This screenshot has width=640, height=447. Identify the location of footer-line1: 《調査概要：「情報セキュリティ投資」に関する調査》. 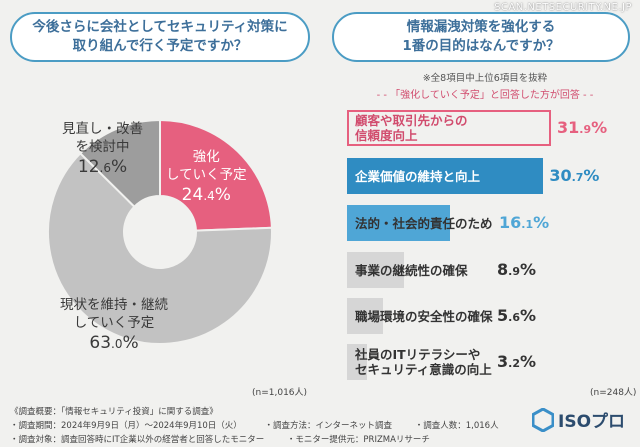
(264, 412).